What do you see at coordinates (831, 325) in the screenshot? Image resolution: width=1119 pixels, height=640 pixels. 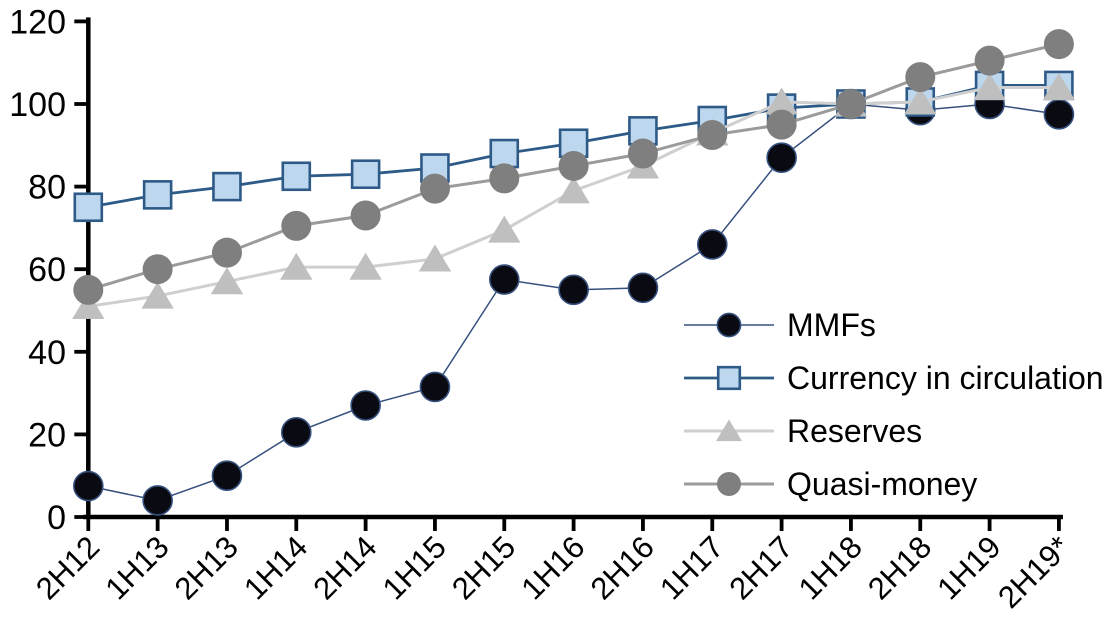 I see `legend-label-mmfs: MMFs` at bounding box center [831, 325].